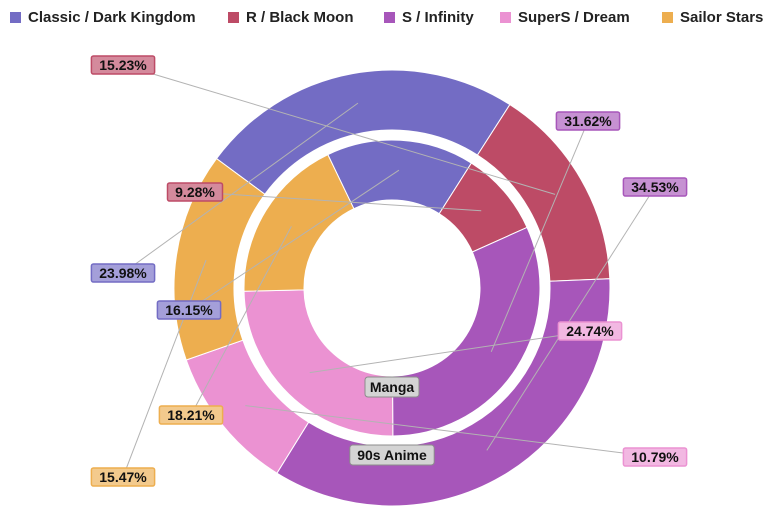  I want to click on data-label-text: 18.21%, so click(191, 415).